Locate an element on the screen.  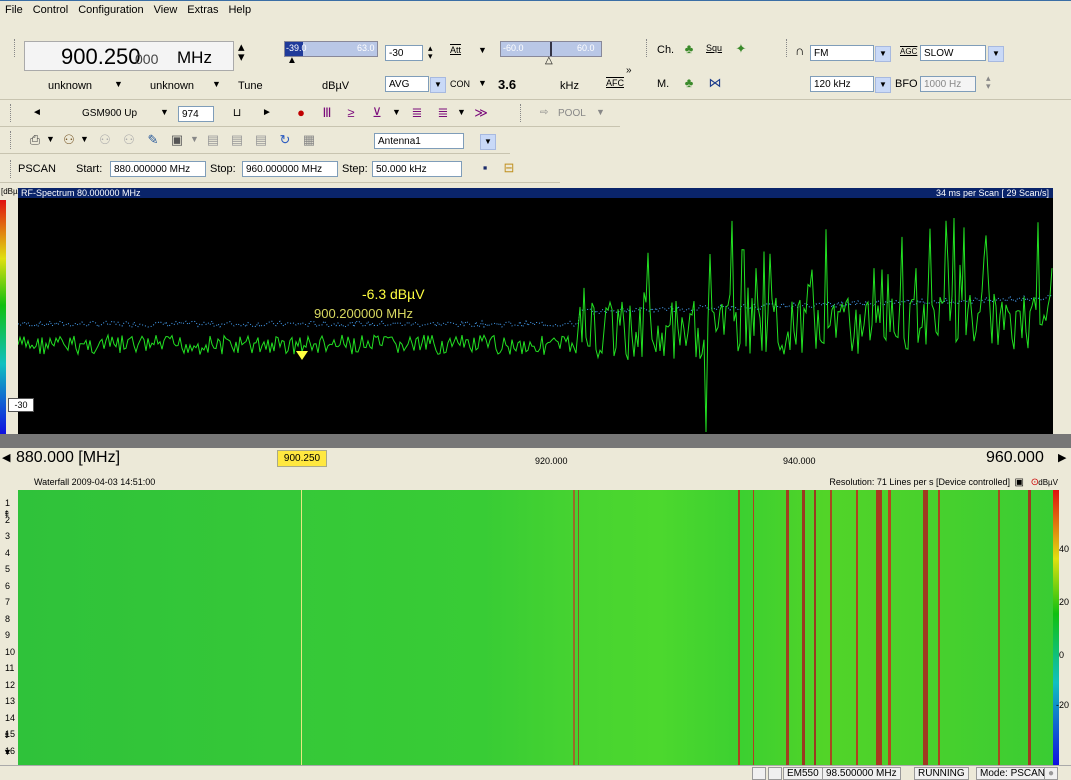
stop-icon: ● is located at coordinates (301, 112).